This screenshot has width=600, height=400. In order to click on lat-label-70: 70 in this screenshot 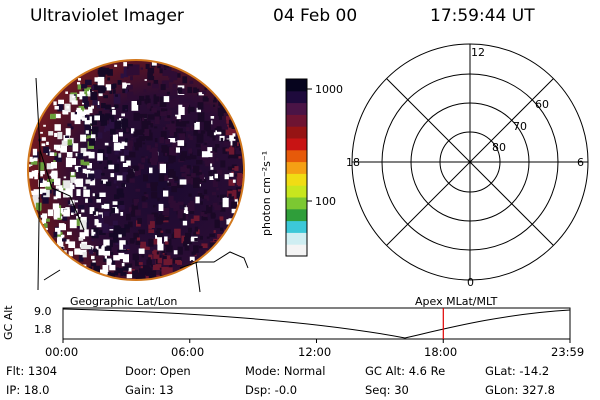, I will do `click(520, 126)`.